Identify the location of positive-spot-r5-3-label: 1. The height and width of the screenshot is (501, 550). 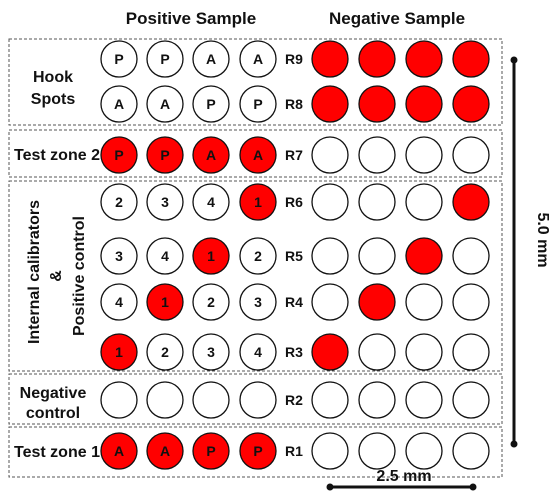
(211, 256).